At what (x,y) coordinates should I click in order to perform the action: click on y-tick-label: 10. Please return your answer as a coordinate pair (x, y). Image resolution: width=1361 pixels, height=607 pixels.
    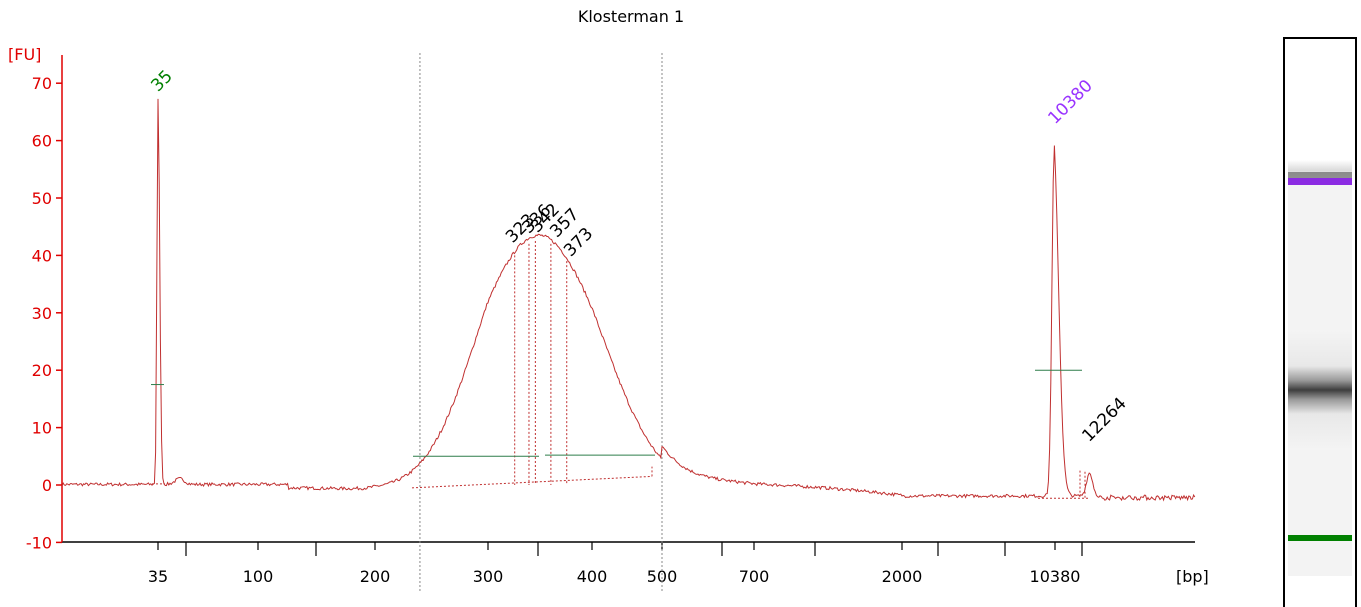
    Looking at the image, I should click on (42, 428).